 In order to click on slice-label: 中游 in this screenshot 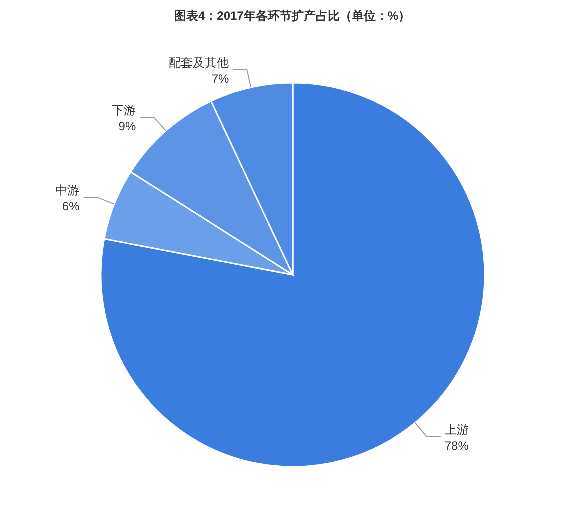, I will do `click(68, 191)`.